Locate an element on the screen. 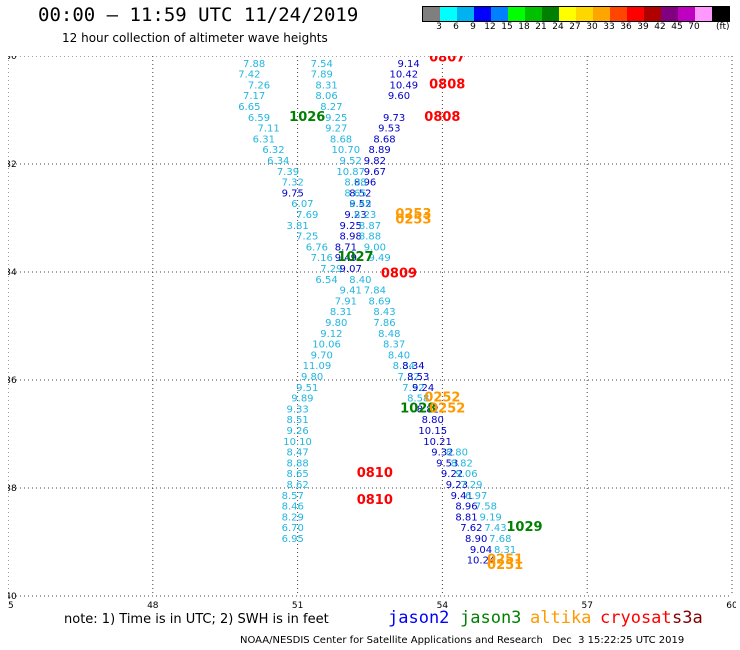  wave-height-value: 8.29 is located at coordinates (293, 517).